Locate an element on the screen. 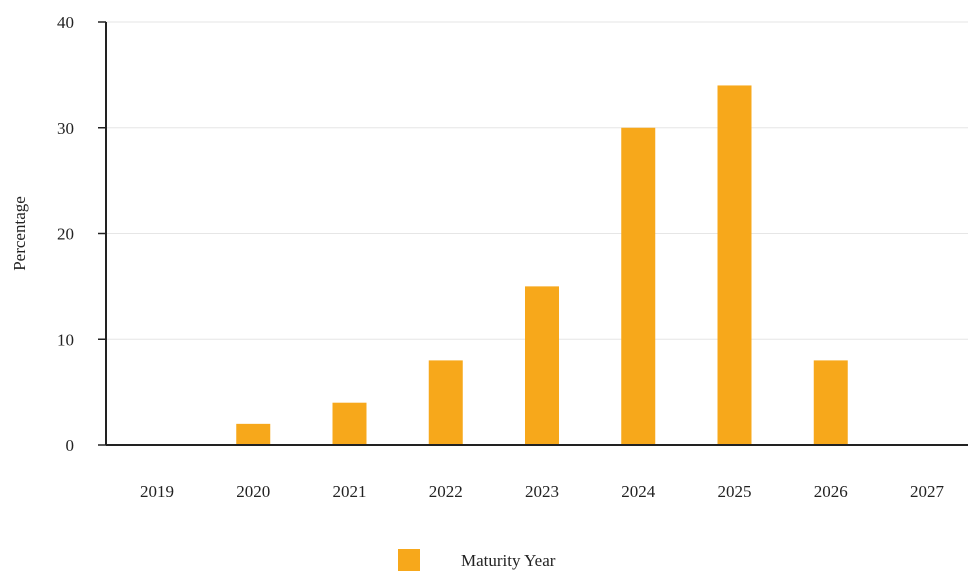  bar-2026 is located at coordinates (830, 402).